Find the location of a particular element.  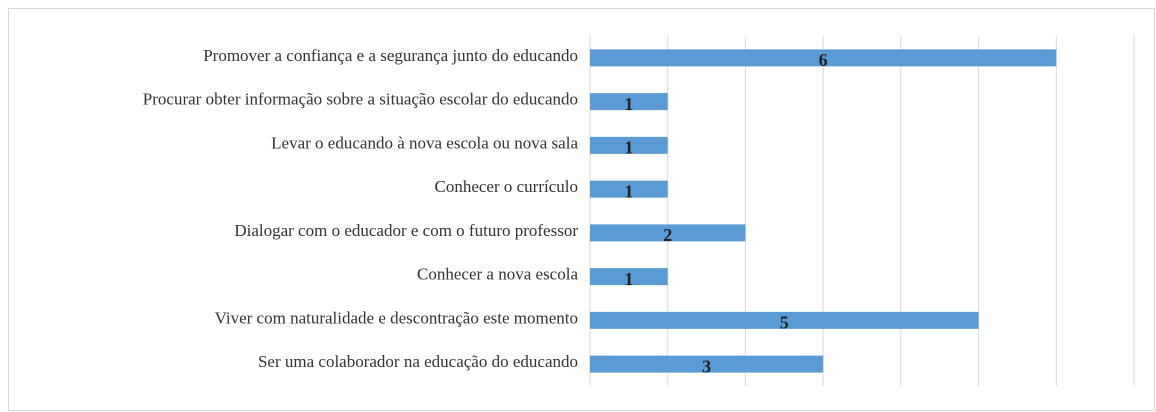

y-tick-label: Conhecer a nova escola is located at coordinates (497, 274).